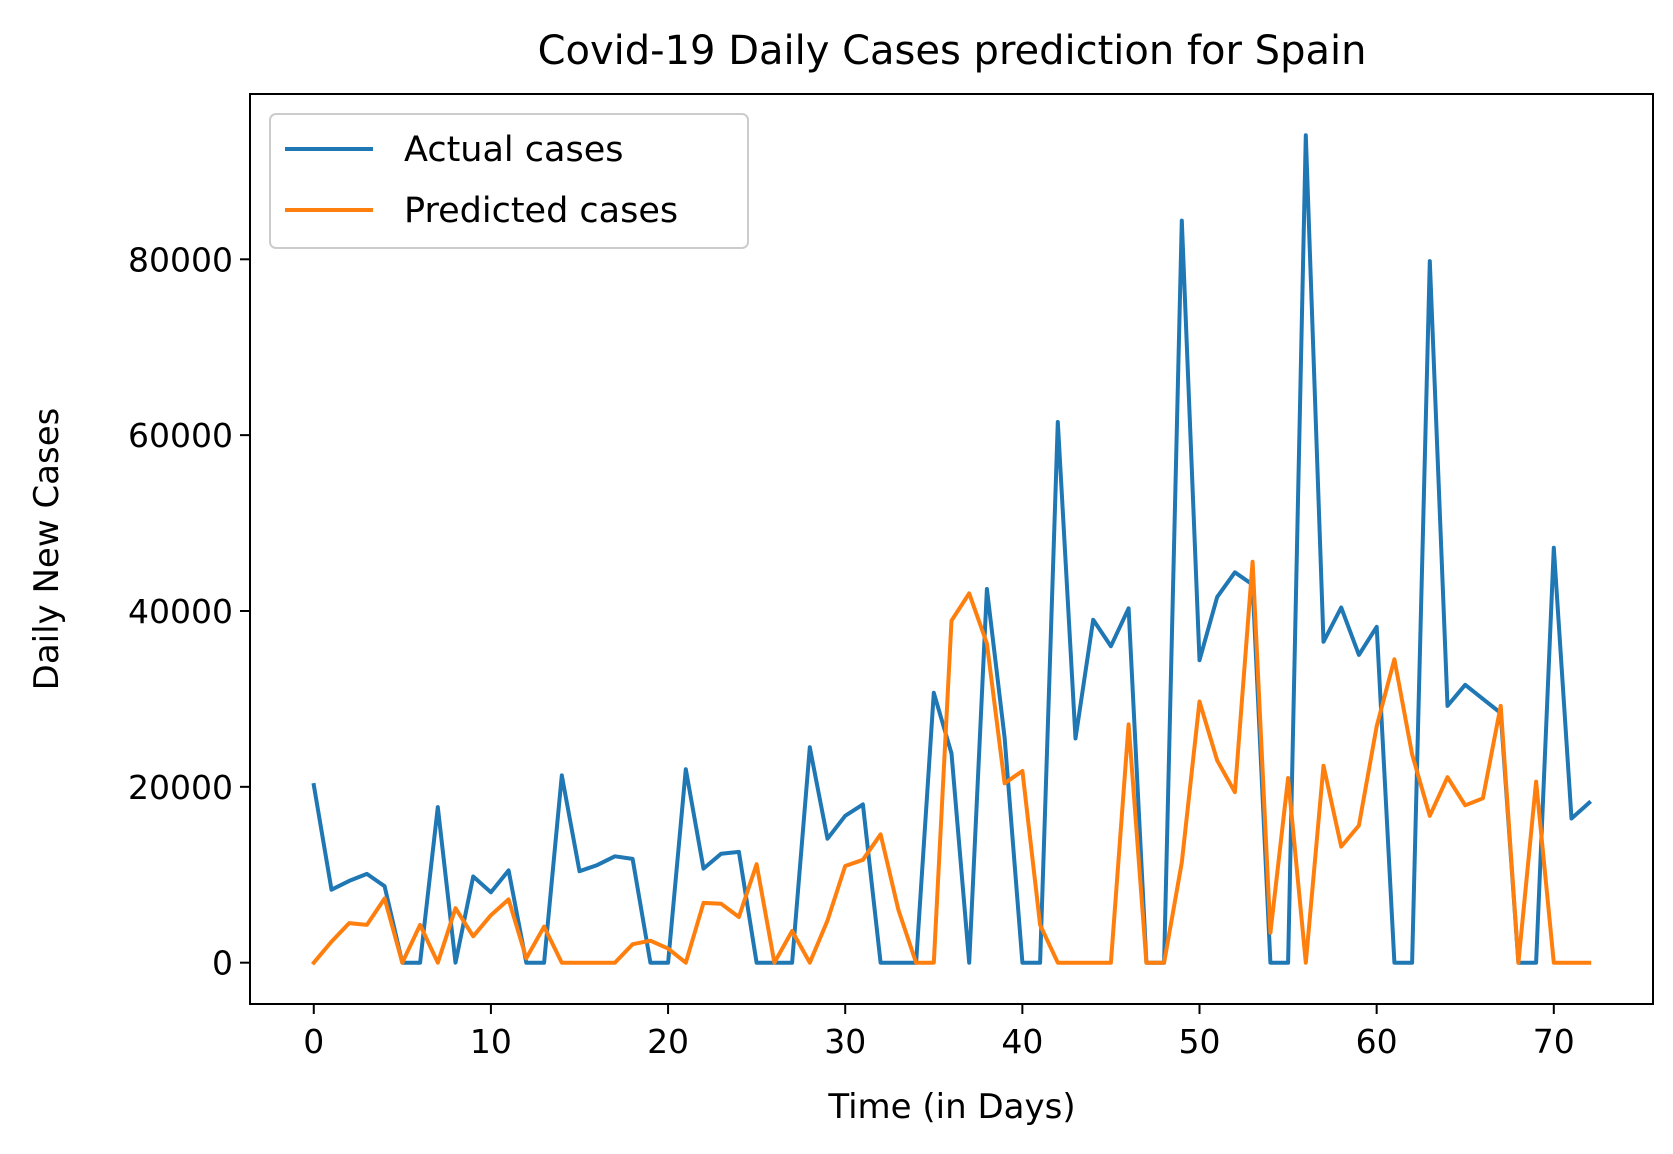 Image resolution: width=1673 pixels, height=1154 pixels. I want to click on legend-label: Predicted cases, so click(541, 211).